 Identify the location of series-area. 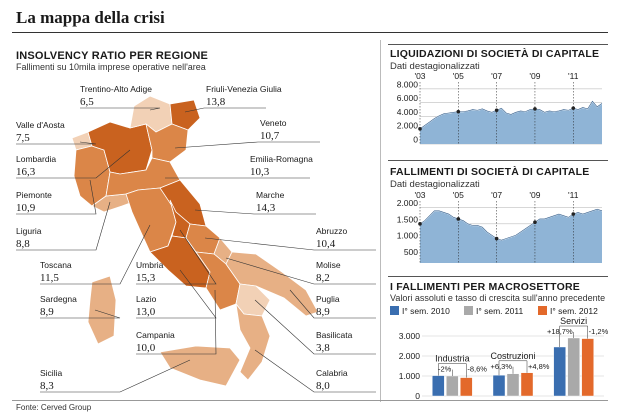
(511, 236).